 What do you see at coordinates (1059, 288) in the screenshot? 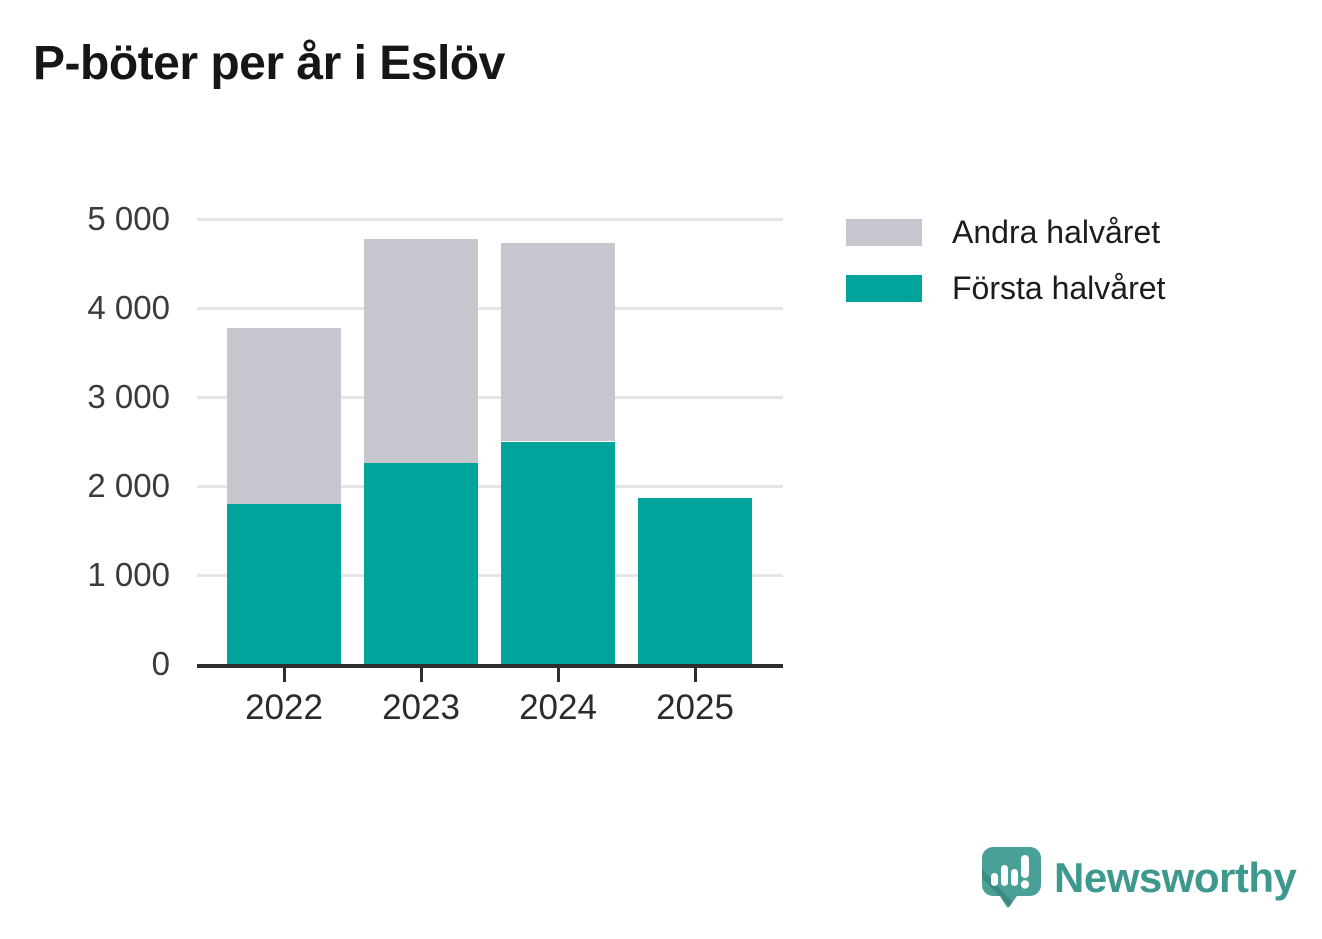
I see `legend-label-forsta-halvaret: Första halvåret` at bounding box center [1059, 288].